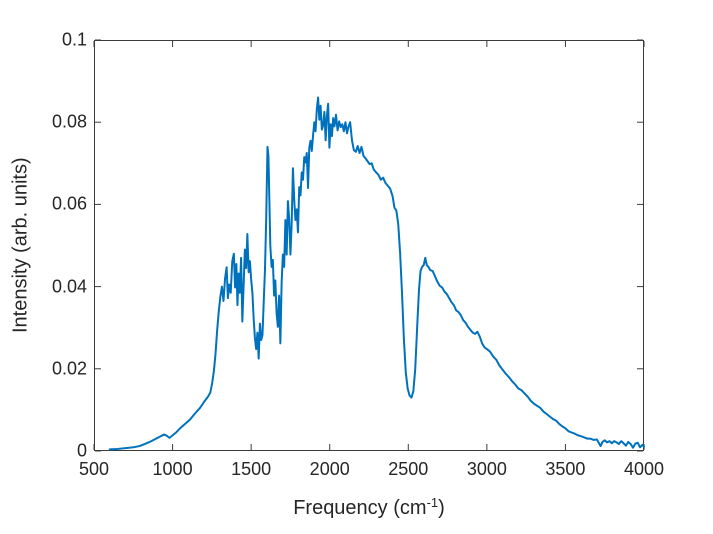 This screenshot has width=713, height=534. I want to click on x-axis-title-suffix: ), so click(441, 508).